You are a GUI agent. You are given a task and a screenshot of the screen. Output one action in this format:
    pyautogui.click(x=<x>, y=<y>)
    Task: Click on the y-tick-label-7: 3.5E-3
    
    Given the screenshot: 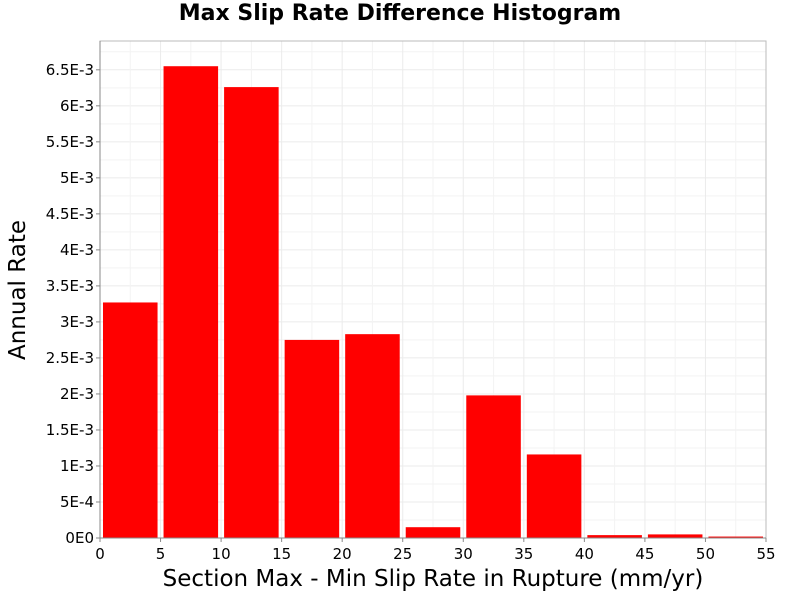 What is the action you would take?
    pyautogui.click(x=70, y=286)
    